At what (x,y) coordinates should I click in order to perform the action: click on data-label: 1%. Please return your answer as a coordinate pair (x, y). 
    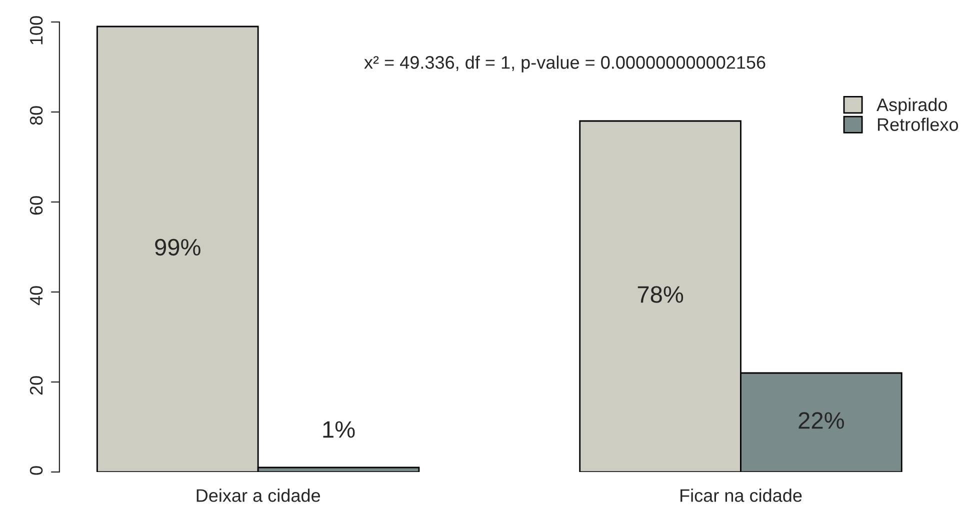
    Looking at the image, I should click on (339, 429).